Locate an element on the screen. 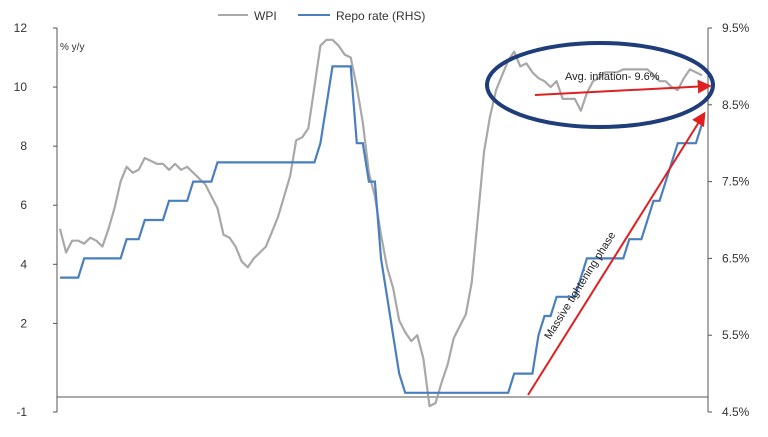 Image resolution: width=768 pixels, height=437 pixels. y-tick-label: 6 is located at coordinates (23, 205).